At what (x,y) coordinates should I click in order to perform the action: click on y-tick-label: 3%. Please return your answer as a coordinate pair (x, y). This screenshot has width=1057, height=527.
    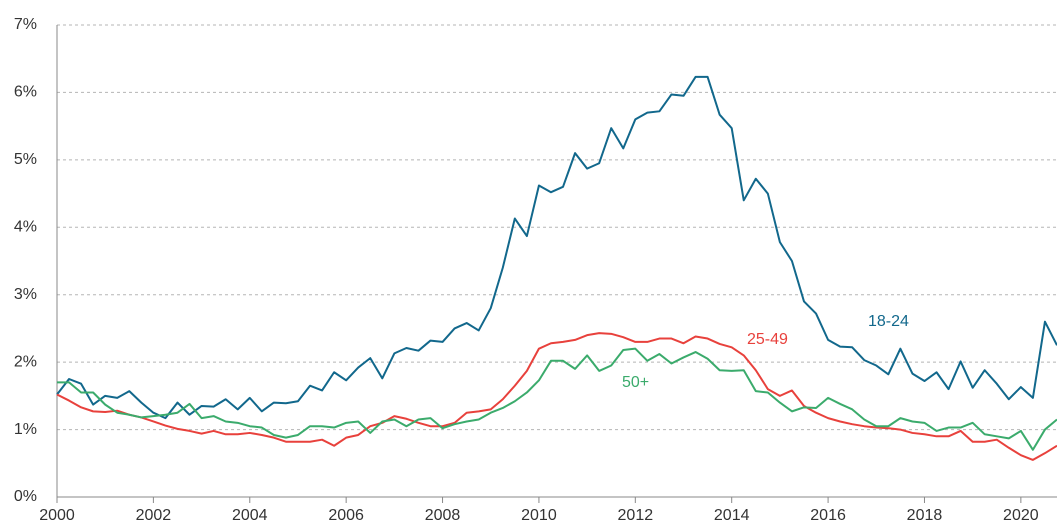
    Looking at the image, I should click on (25, 294).